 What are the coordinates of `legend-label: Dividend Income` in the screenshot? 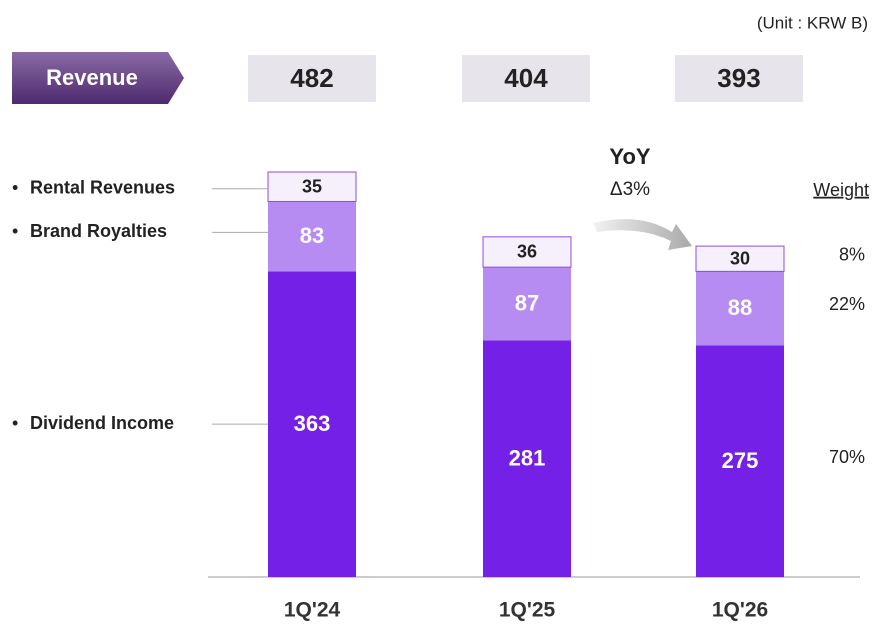 It's located at (102, 423).